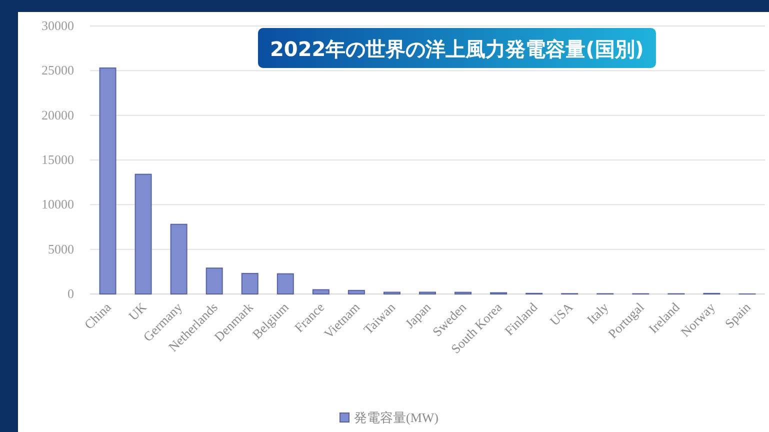 The image size is (769, 432). What do you see at coordinates (71, 293) in the screenshot?
I see `y-tick-label: 0` at bounding box center [71, 293].